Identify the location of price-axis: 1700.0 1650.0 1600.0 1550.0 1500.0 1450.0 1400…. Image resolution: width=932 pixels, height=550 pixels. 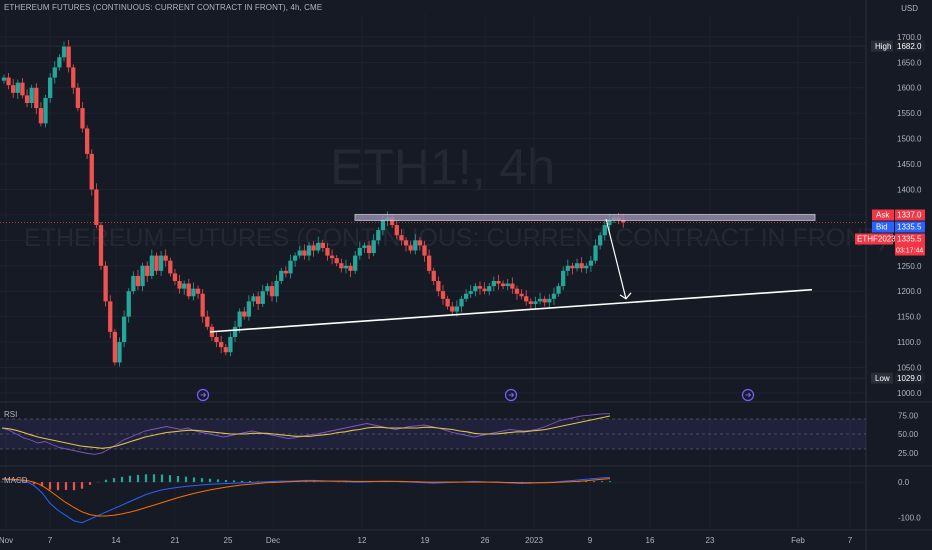
(909, 215).